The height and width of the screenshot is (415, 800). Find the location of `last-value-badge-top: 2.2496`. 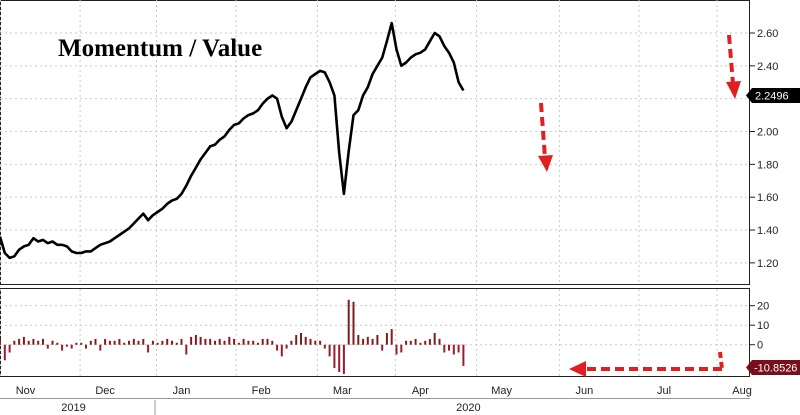

last-value-badge-top: 2.2496 is located at coordinates (773, 95).